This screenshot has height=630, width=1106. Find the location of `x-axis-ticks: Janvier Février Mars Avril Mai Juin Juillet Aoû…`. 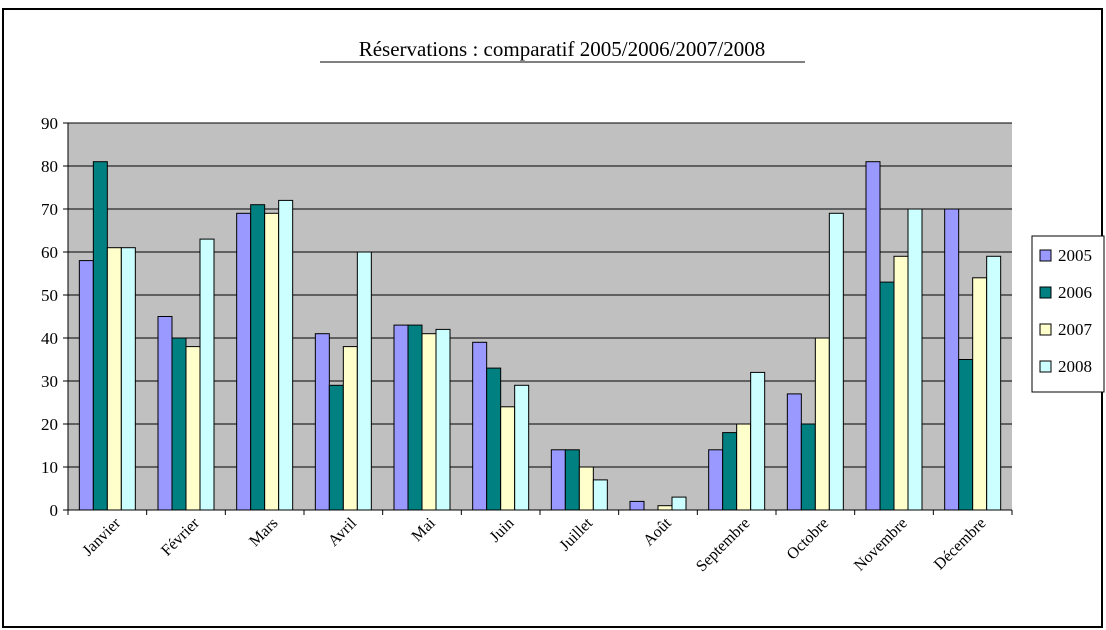

x-axis-ticks: Janvier Février Mars Avril Mai Juin Juillet Aoû… is located at coordinates (540, 542).